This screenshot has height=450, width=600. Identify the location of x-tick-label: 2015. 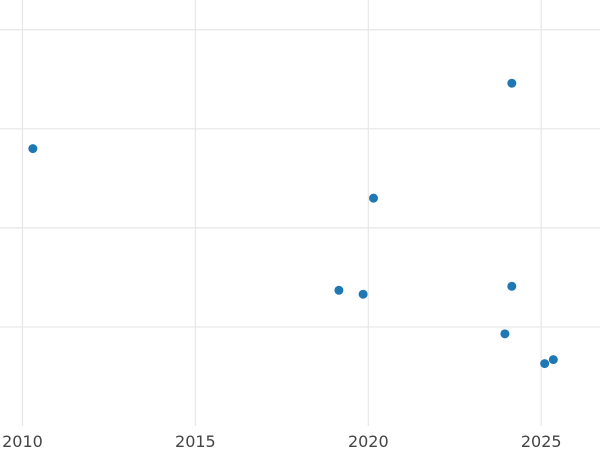
(195, 441).